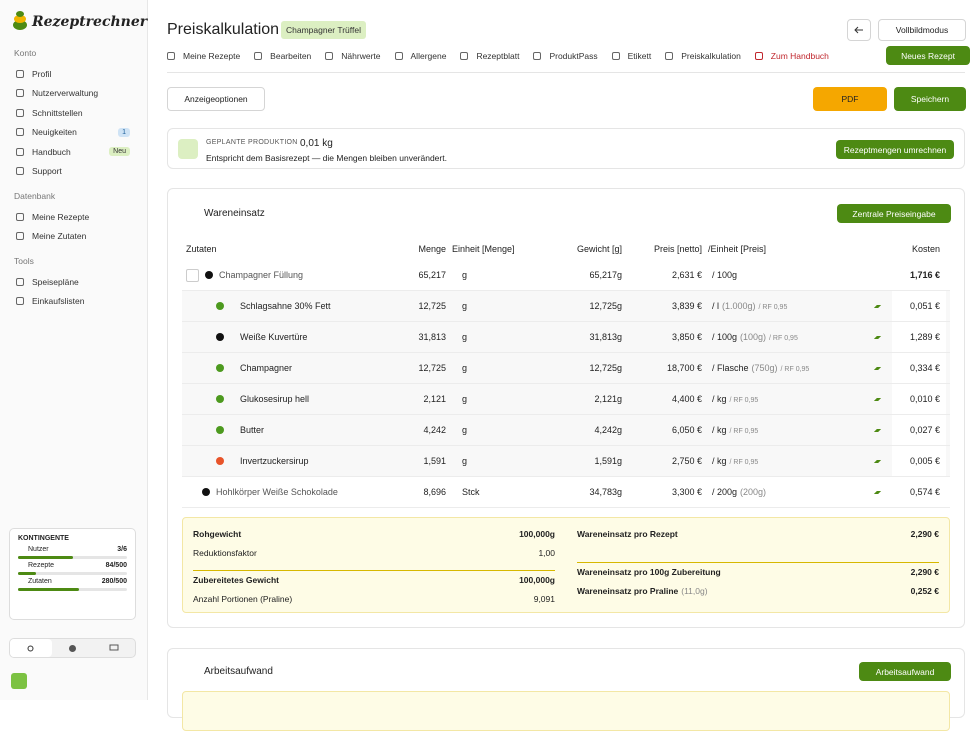 The height and width of the screenshot is (731, 980). Describe the element at coordinates (20, 236) in the screenshot. I see `nav-icon` at that location.